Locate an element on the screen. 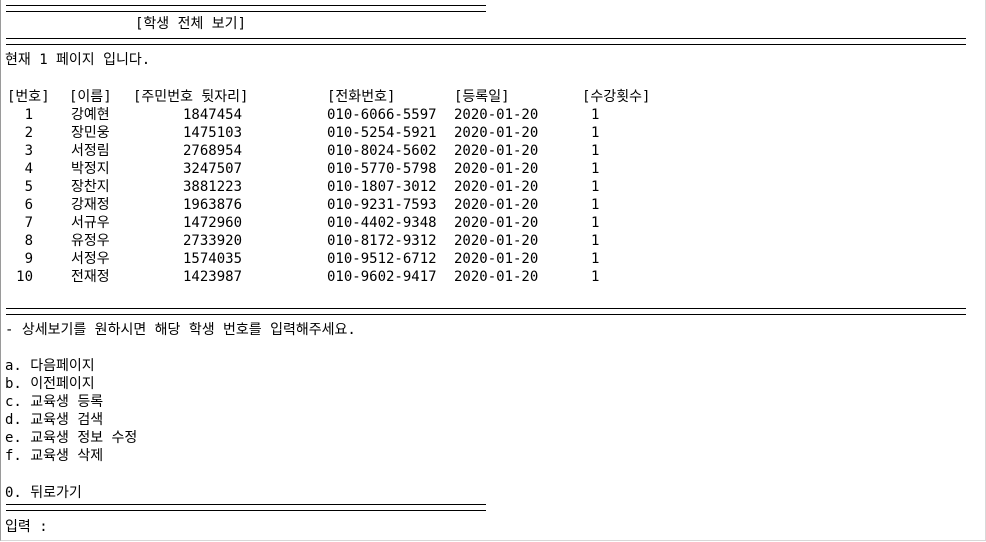  row-name: 서정림 is located at coordinates (90, 151).